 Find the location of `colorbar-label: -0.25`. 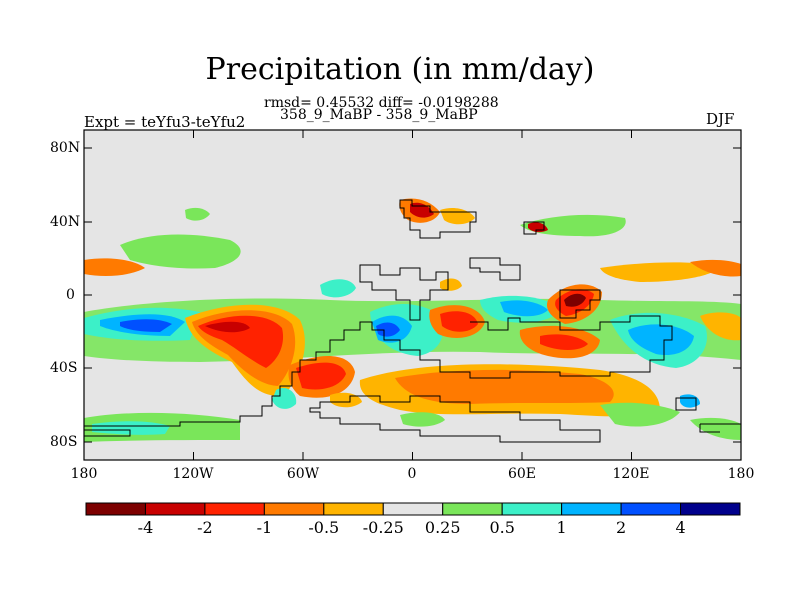

colorbar-label: -0.25 is located at coordinates (383, 527).